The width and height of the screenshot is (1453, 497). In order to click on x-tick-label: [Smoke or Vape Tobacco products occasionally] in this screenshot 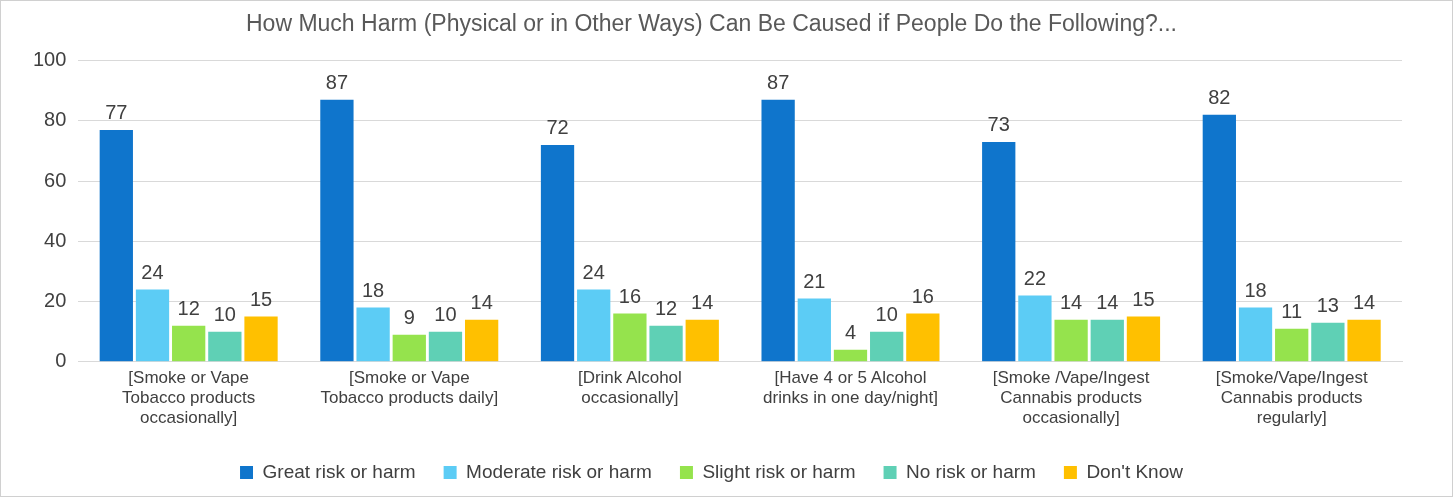, I will do `click(189, 397)`.